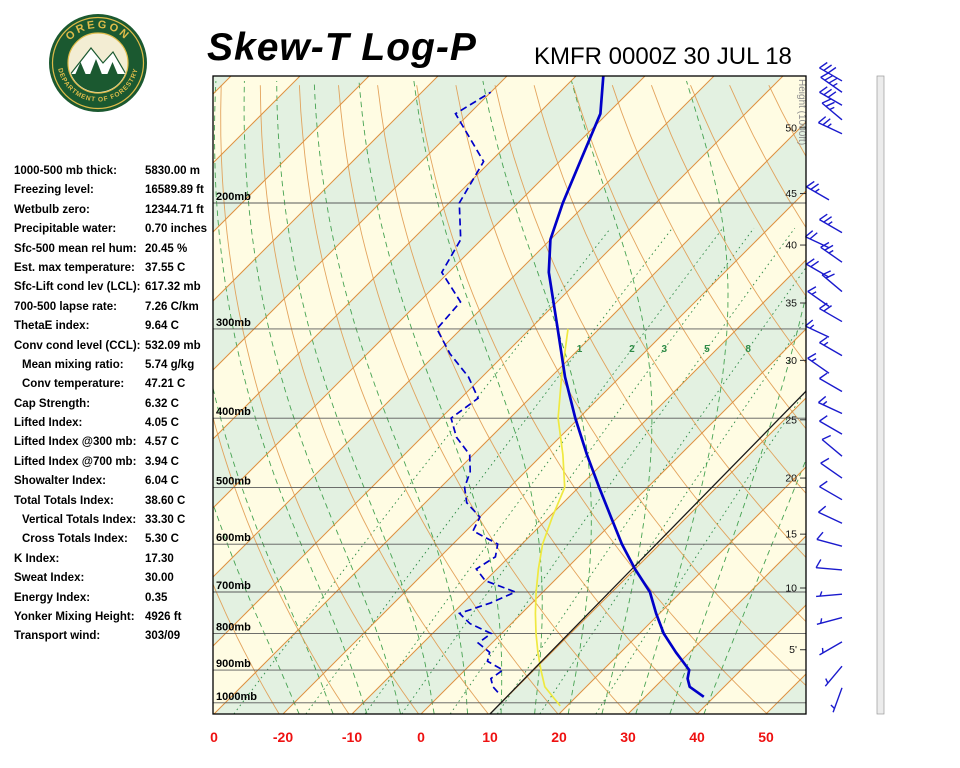 Image resolution: width=960 pixels, height=768 pixels. What do you see at coordinates (73, 364) in the screenshot?
I see `stat-label: Mean mixing ratio:` at bounding box center [73, 364].